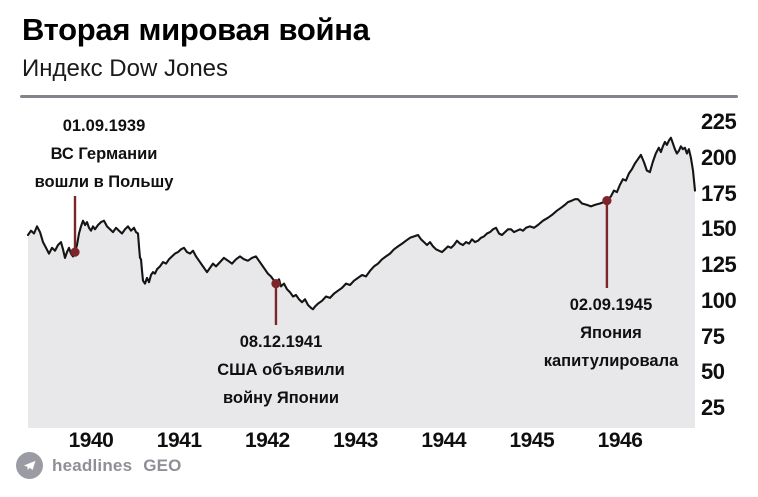  Describe the element at coordinates (179, 440) in the screenshot. I see `x-tick-label: 1941` at that location.